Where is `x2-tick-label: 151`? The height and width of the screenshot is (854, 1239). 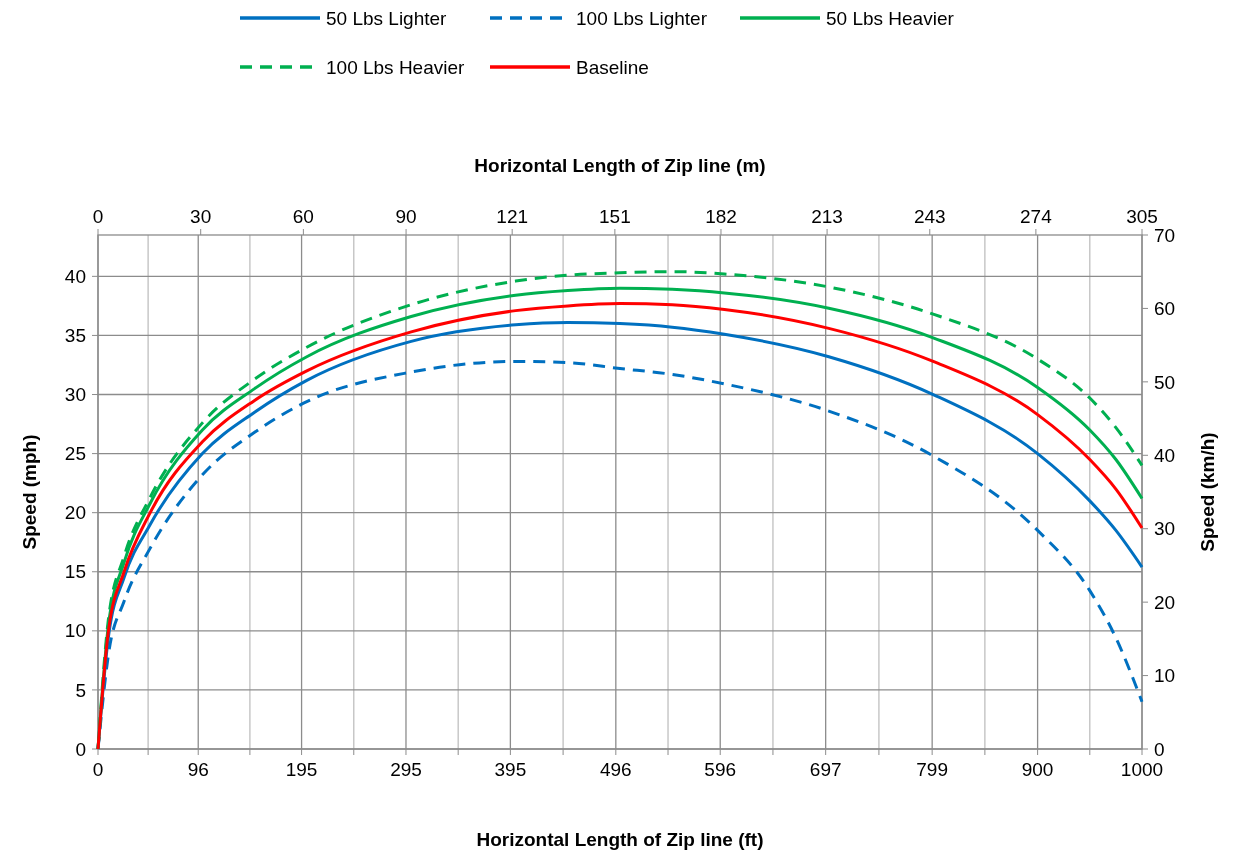
x2-tick-label: 151 is located at coordinates (615, 216).